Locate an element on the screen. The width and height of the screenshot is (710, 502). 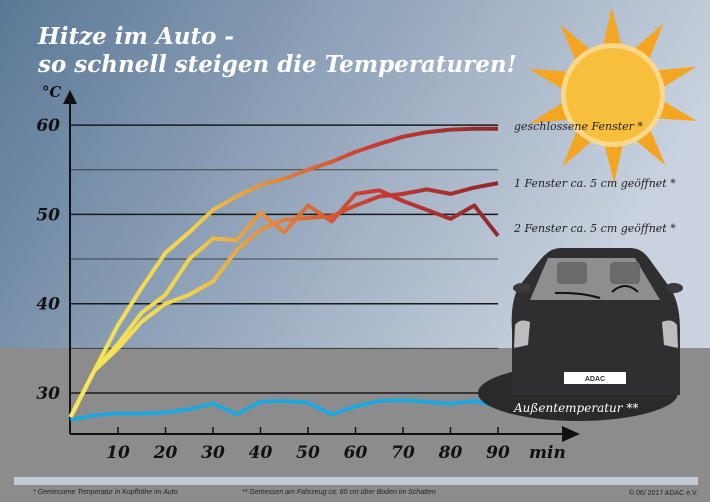
y-tick-label: 50 is located at coordinates (48, 215).